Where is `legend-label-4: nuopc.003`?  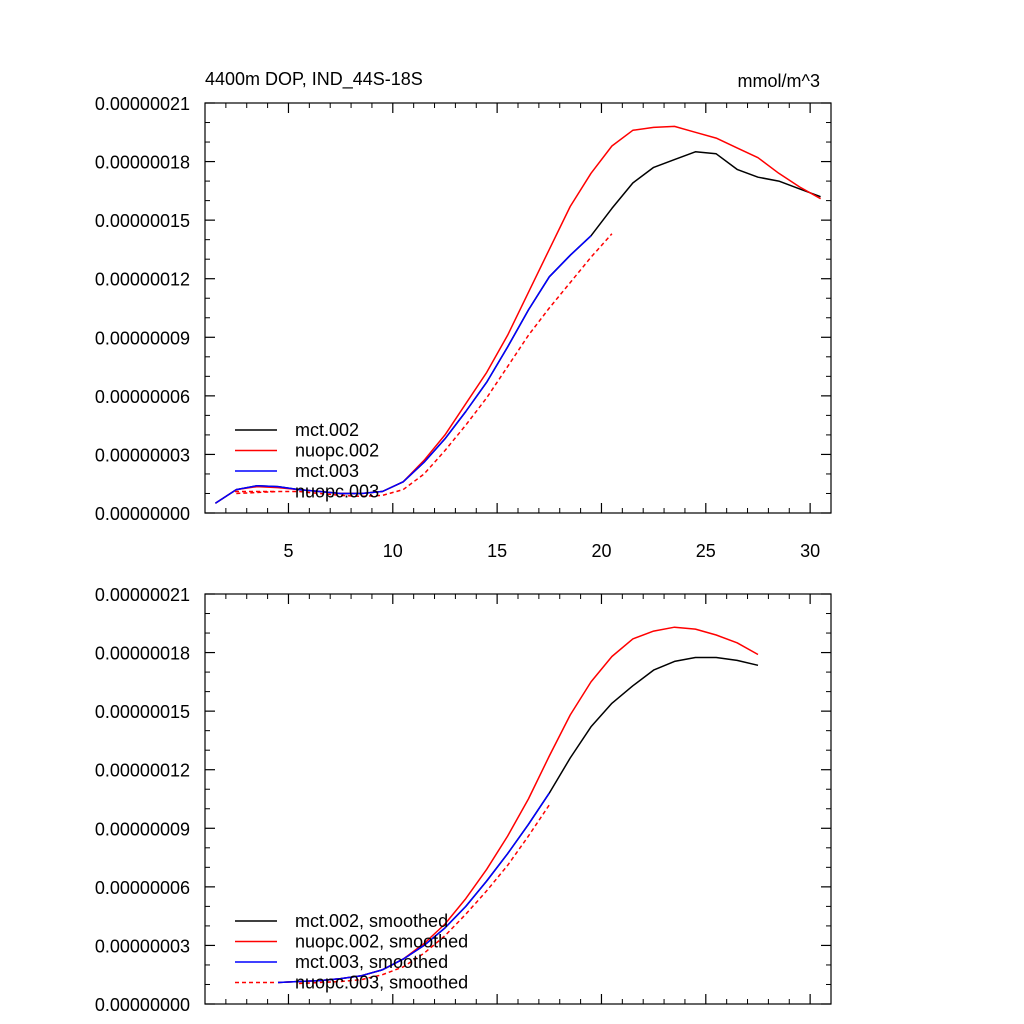
legend-label-4: nuopc.003 is located at coordinates (337, 492).